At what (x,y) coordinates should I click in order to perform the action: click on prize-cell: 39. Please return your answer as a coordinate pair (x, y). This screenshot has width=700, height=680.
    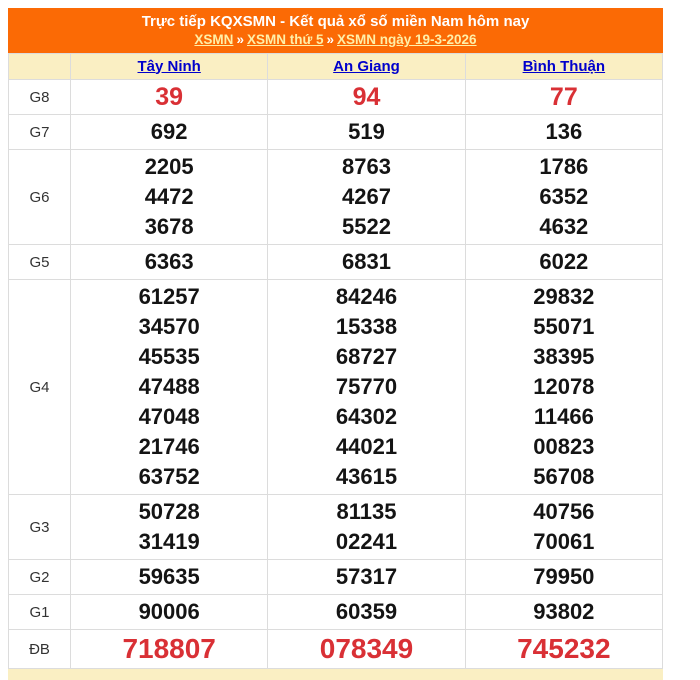
    Looking at the image, I should click on (169, 97).